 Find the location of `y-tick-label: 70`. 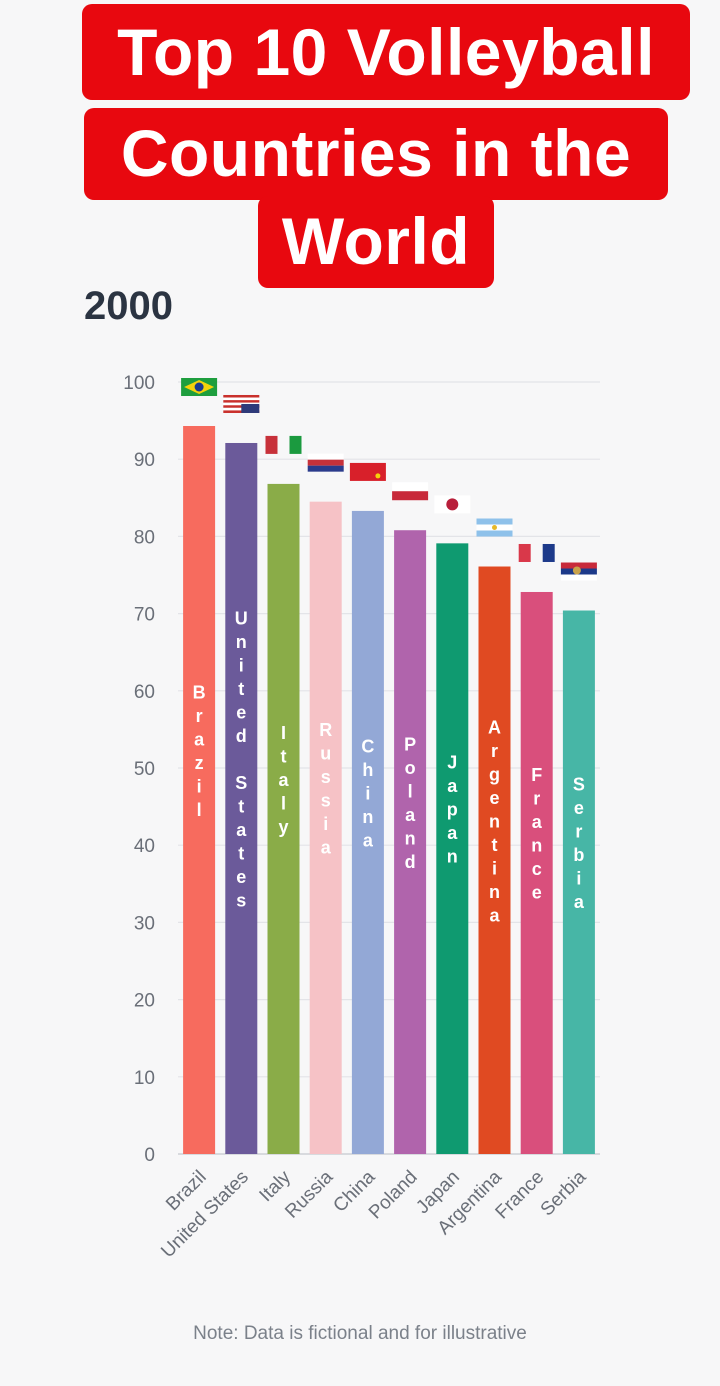

y-tick-label: 70 is located at coordinates (144, 615).